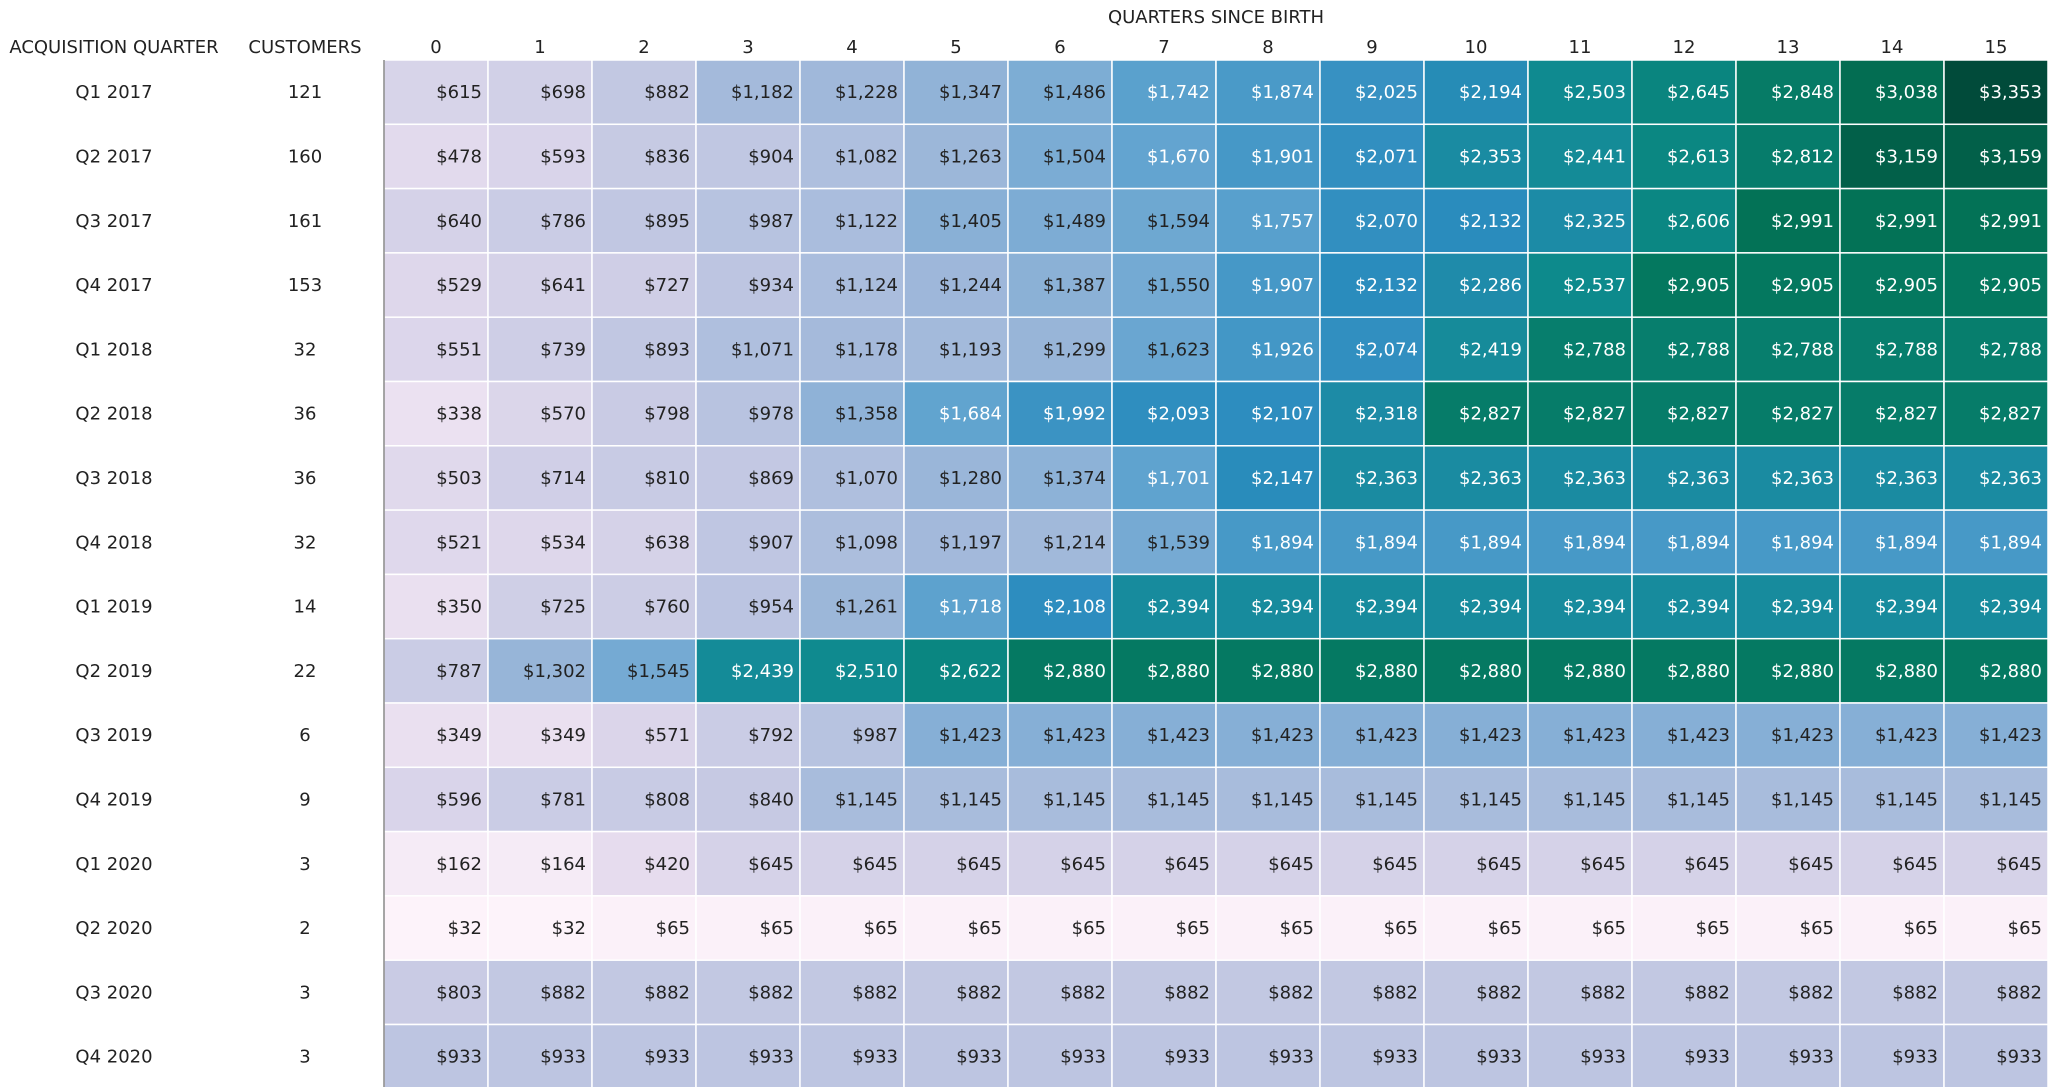 This screenshot has height=1087, width=2048. What do you see at coordinates (459, 799) in the screenshot?
I see `cell-value-label: $596` at bounding box center [459, 799].